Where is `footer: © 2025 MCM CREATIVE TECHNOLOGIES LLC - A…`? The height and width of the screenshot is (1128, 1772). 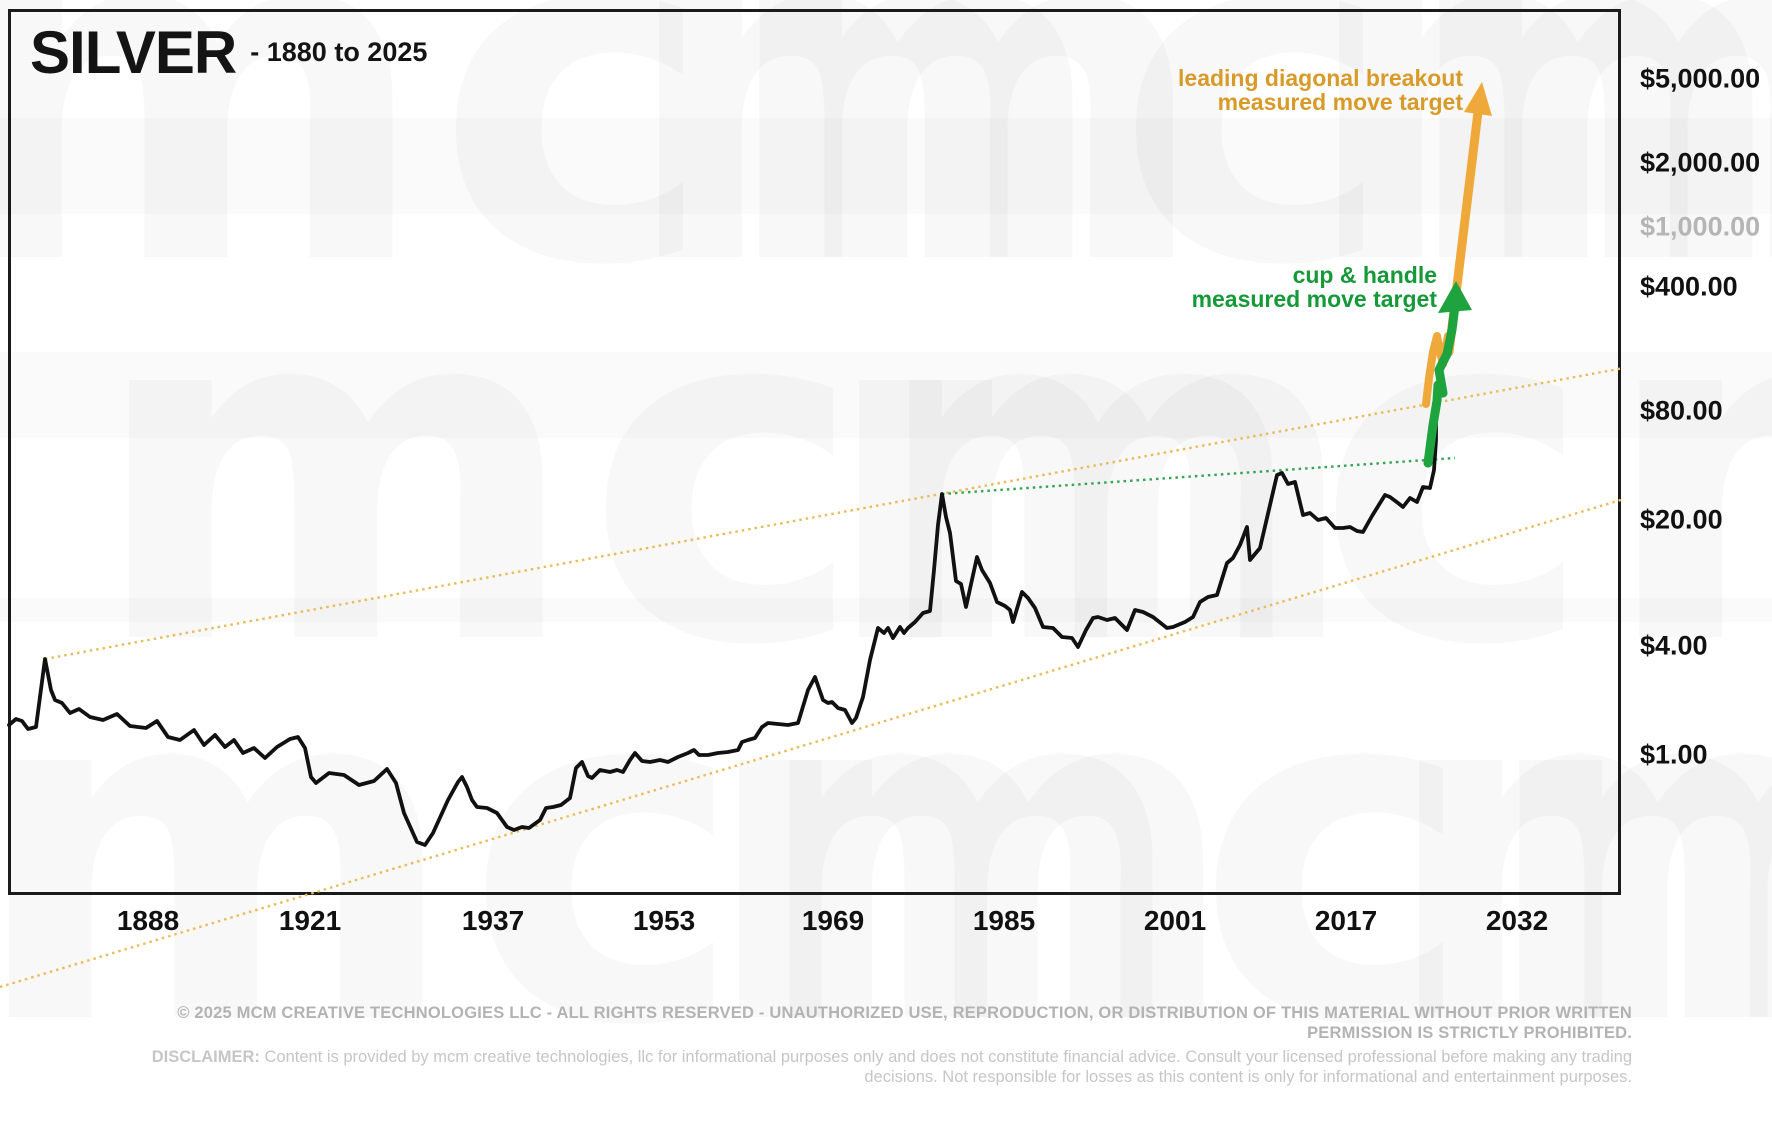 footer: © 2025 MCM CREATIVE TECHNOLOGIES LLC - A… is located at coordinates (856, 1045).